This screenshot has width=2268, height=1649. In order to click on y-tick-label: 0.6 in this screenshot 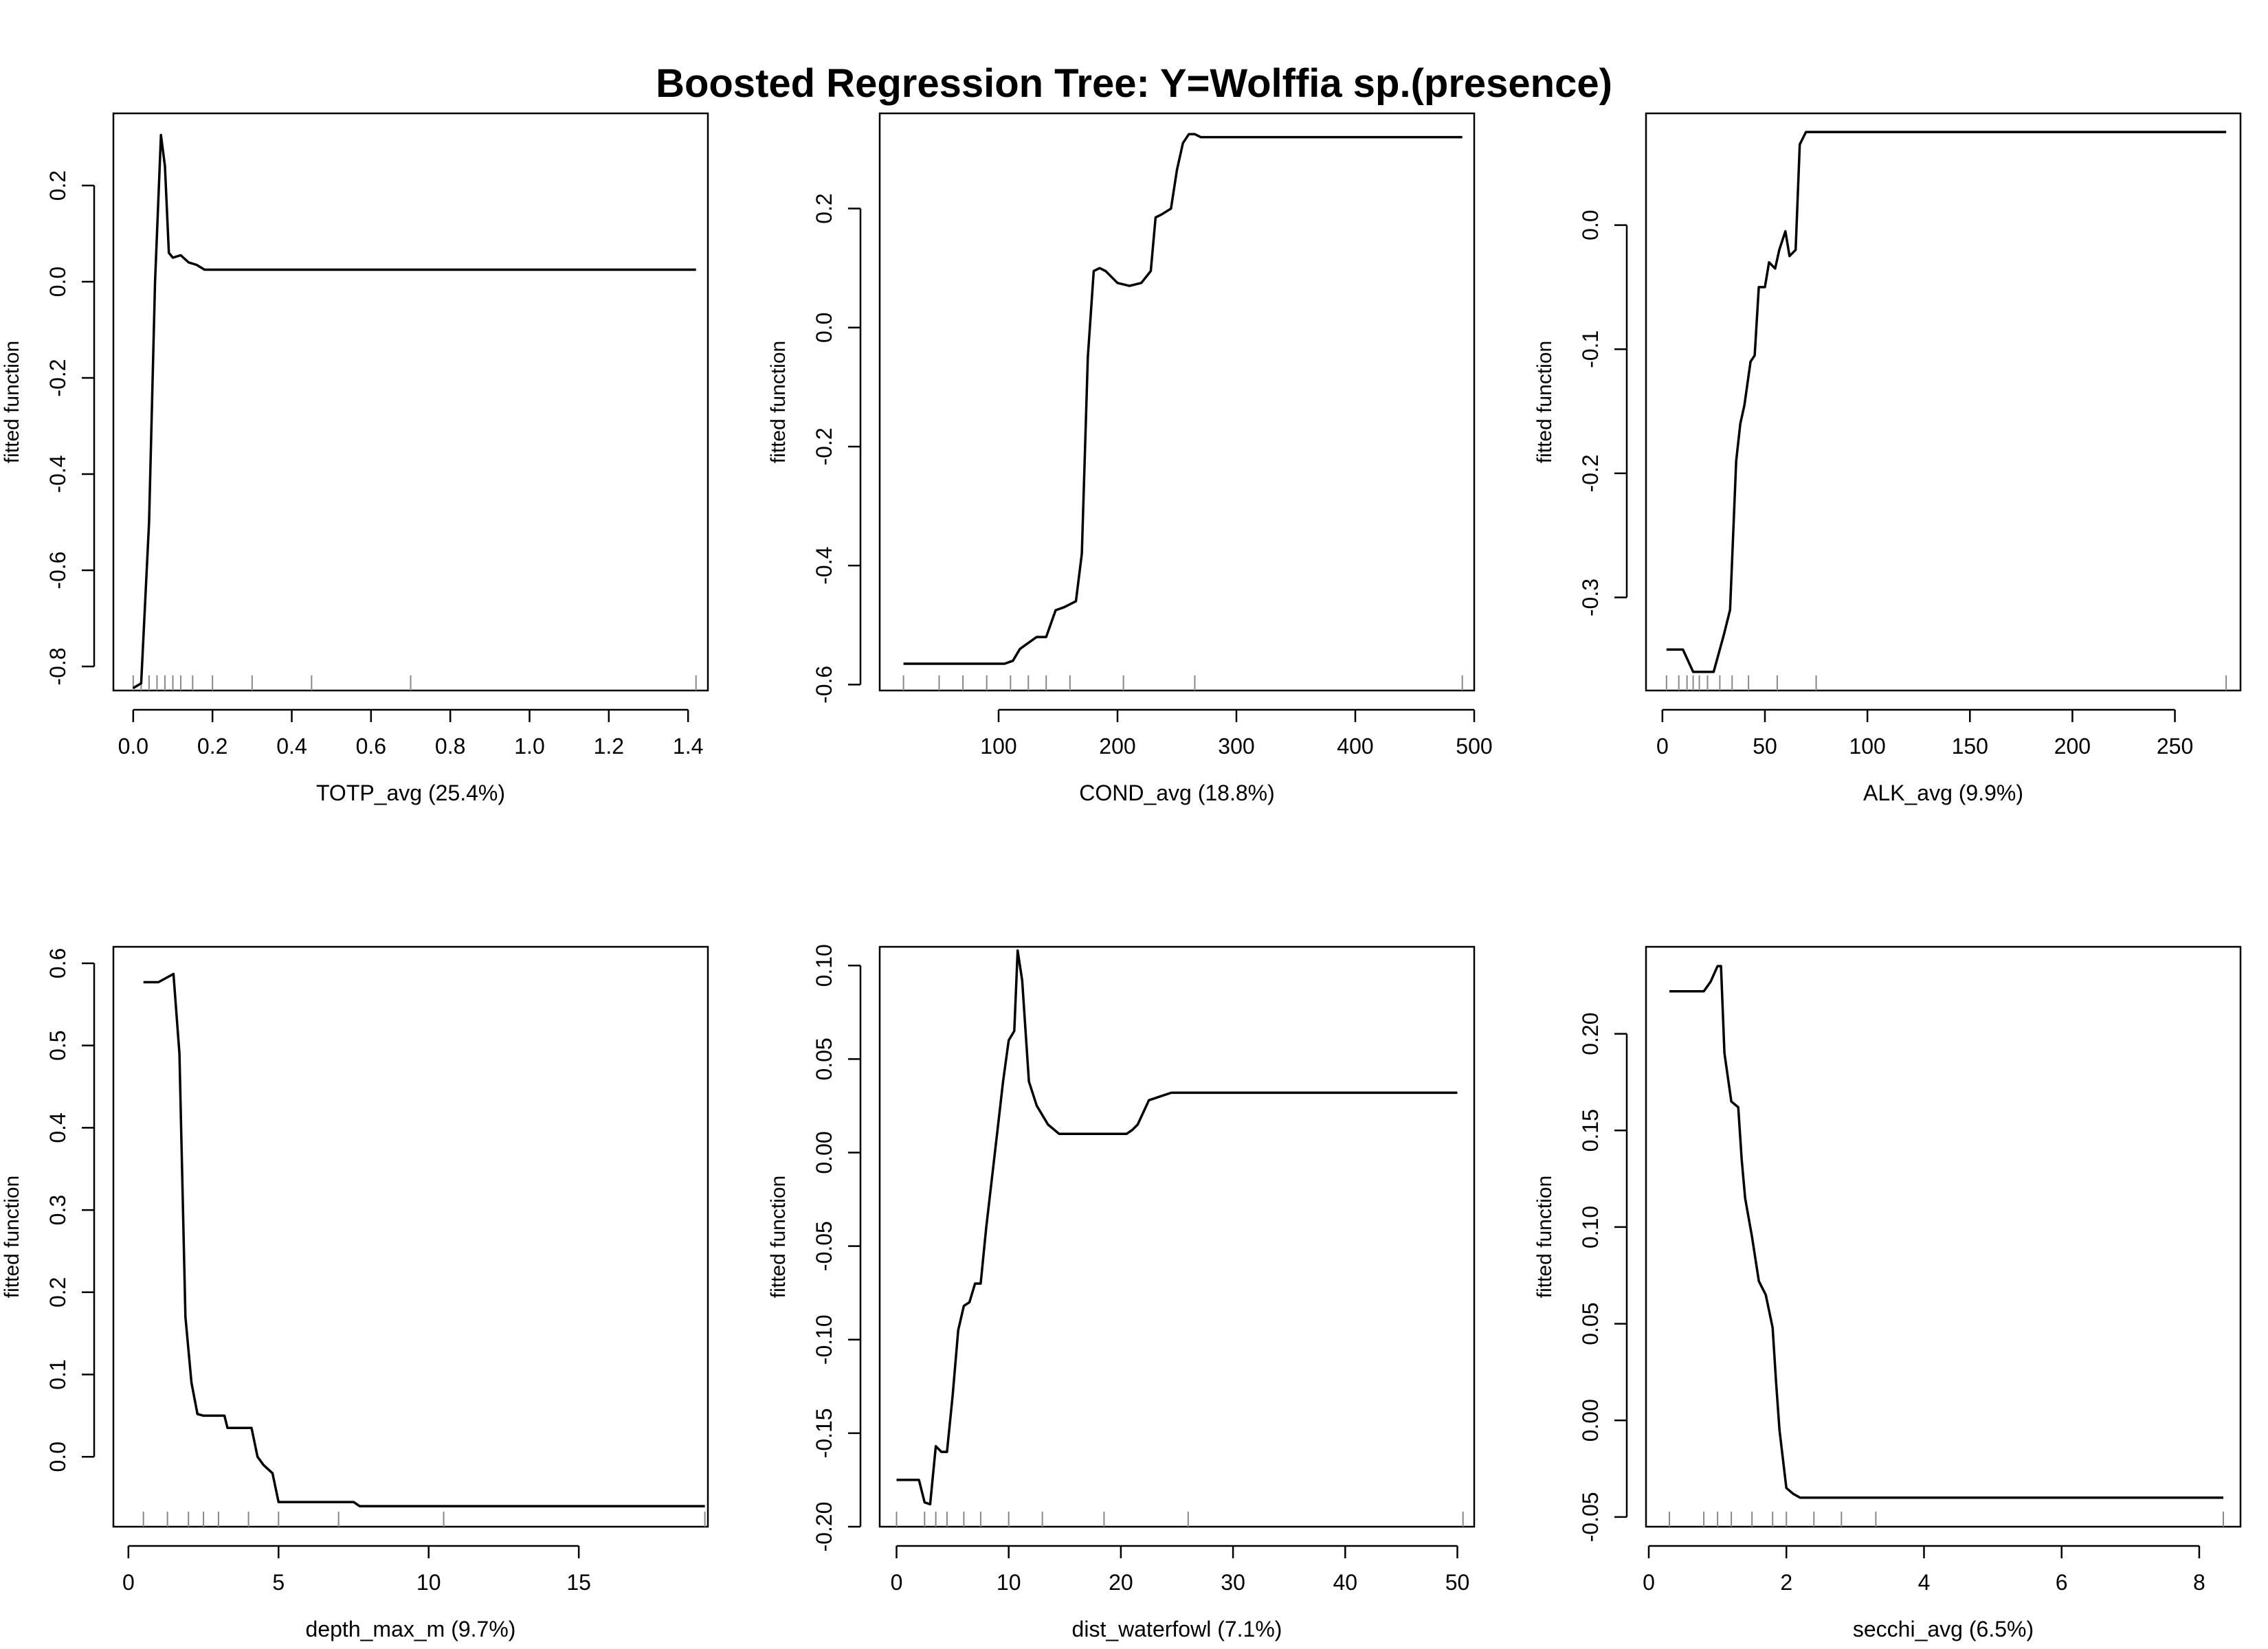, I will do `click(57, 963)`.